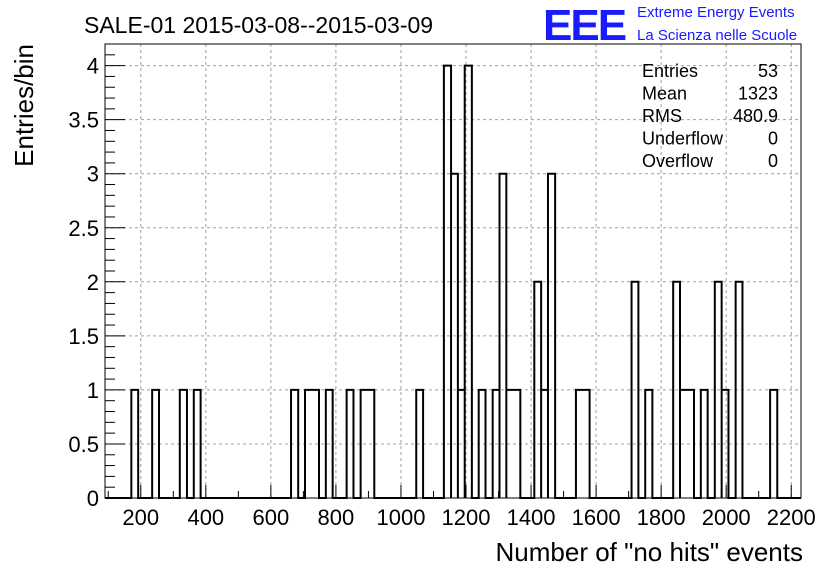  Describe the element at coordinates (768, 71) in the screenshot. I see `stat-value: 53` at that location.